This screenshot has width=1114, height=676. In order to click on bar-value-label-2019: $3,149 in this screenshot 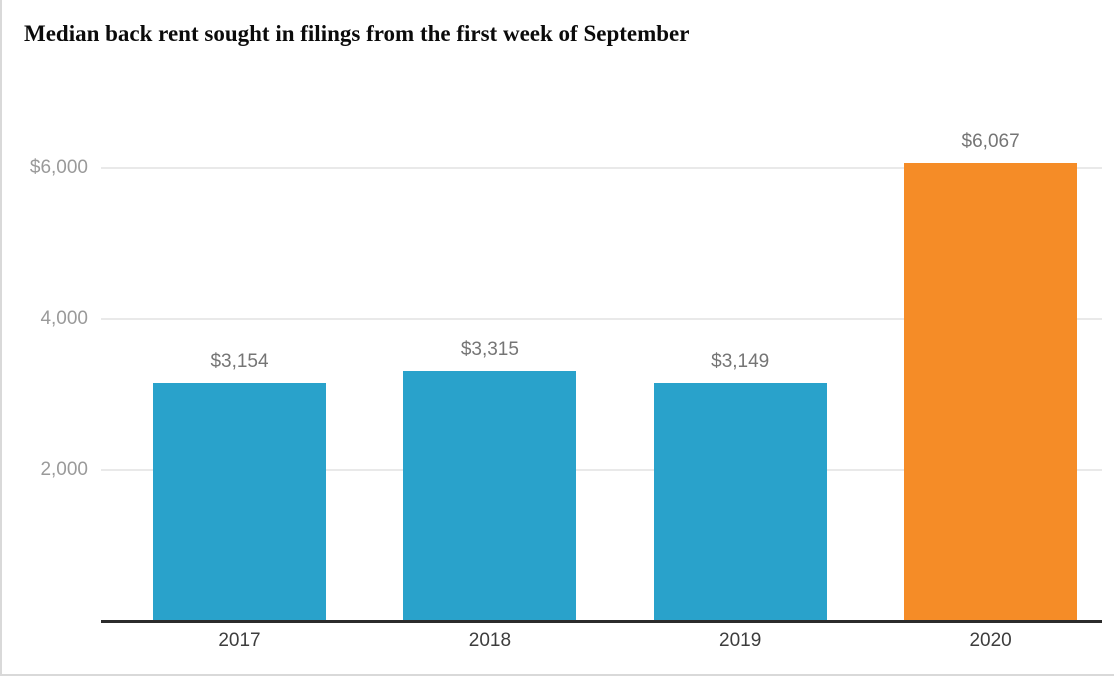, I will do `click(740, 362)`.